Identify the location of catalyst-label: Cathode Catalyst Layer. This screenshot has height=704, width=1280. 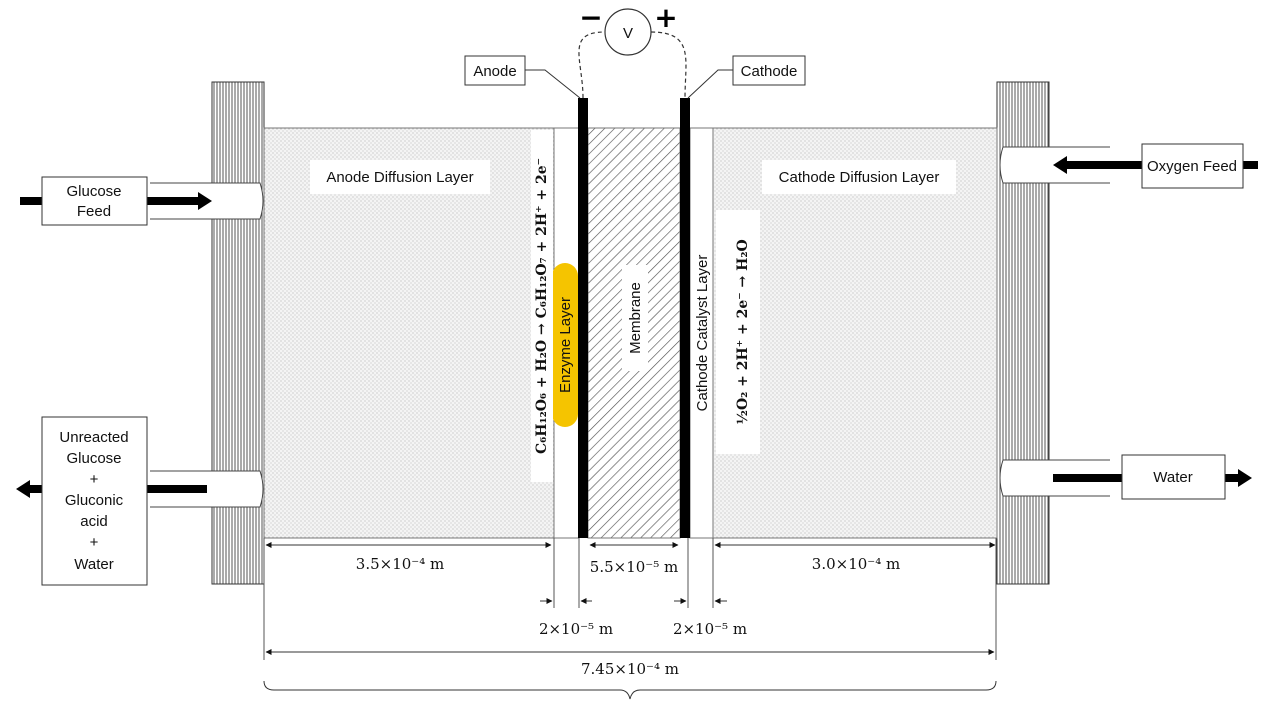
(702, 333).